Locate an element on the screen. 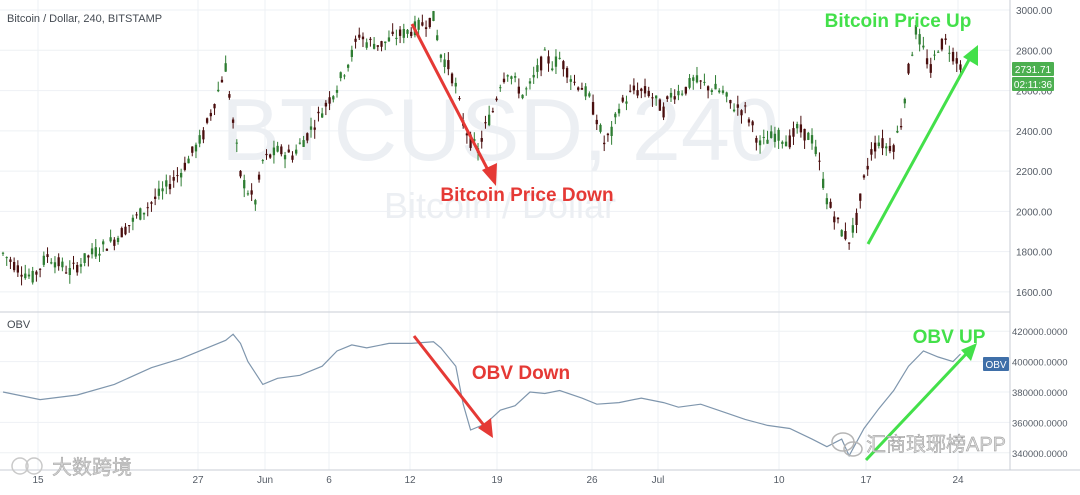 This screenshot has height=495, width=1080. last-price-value: 2731.71 is located at coordinates (1033, 70).